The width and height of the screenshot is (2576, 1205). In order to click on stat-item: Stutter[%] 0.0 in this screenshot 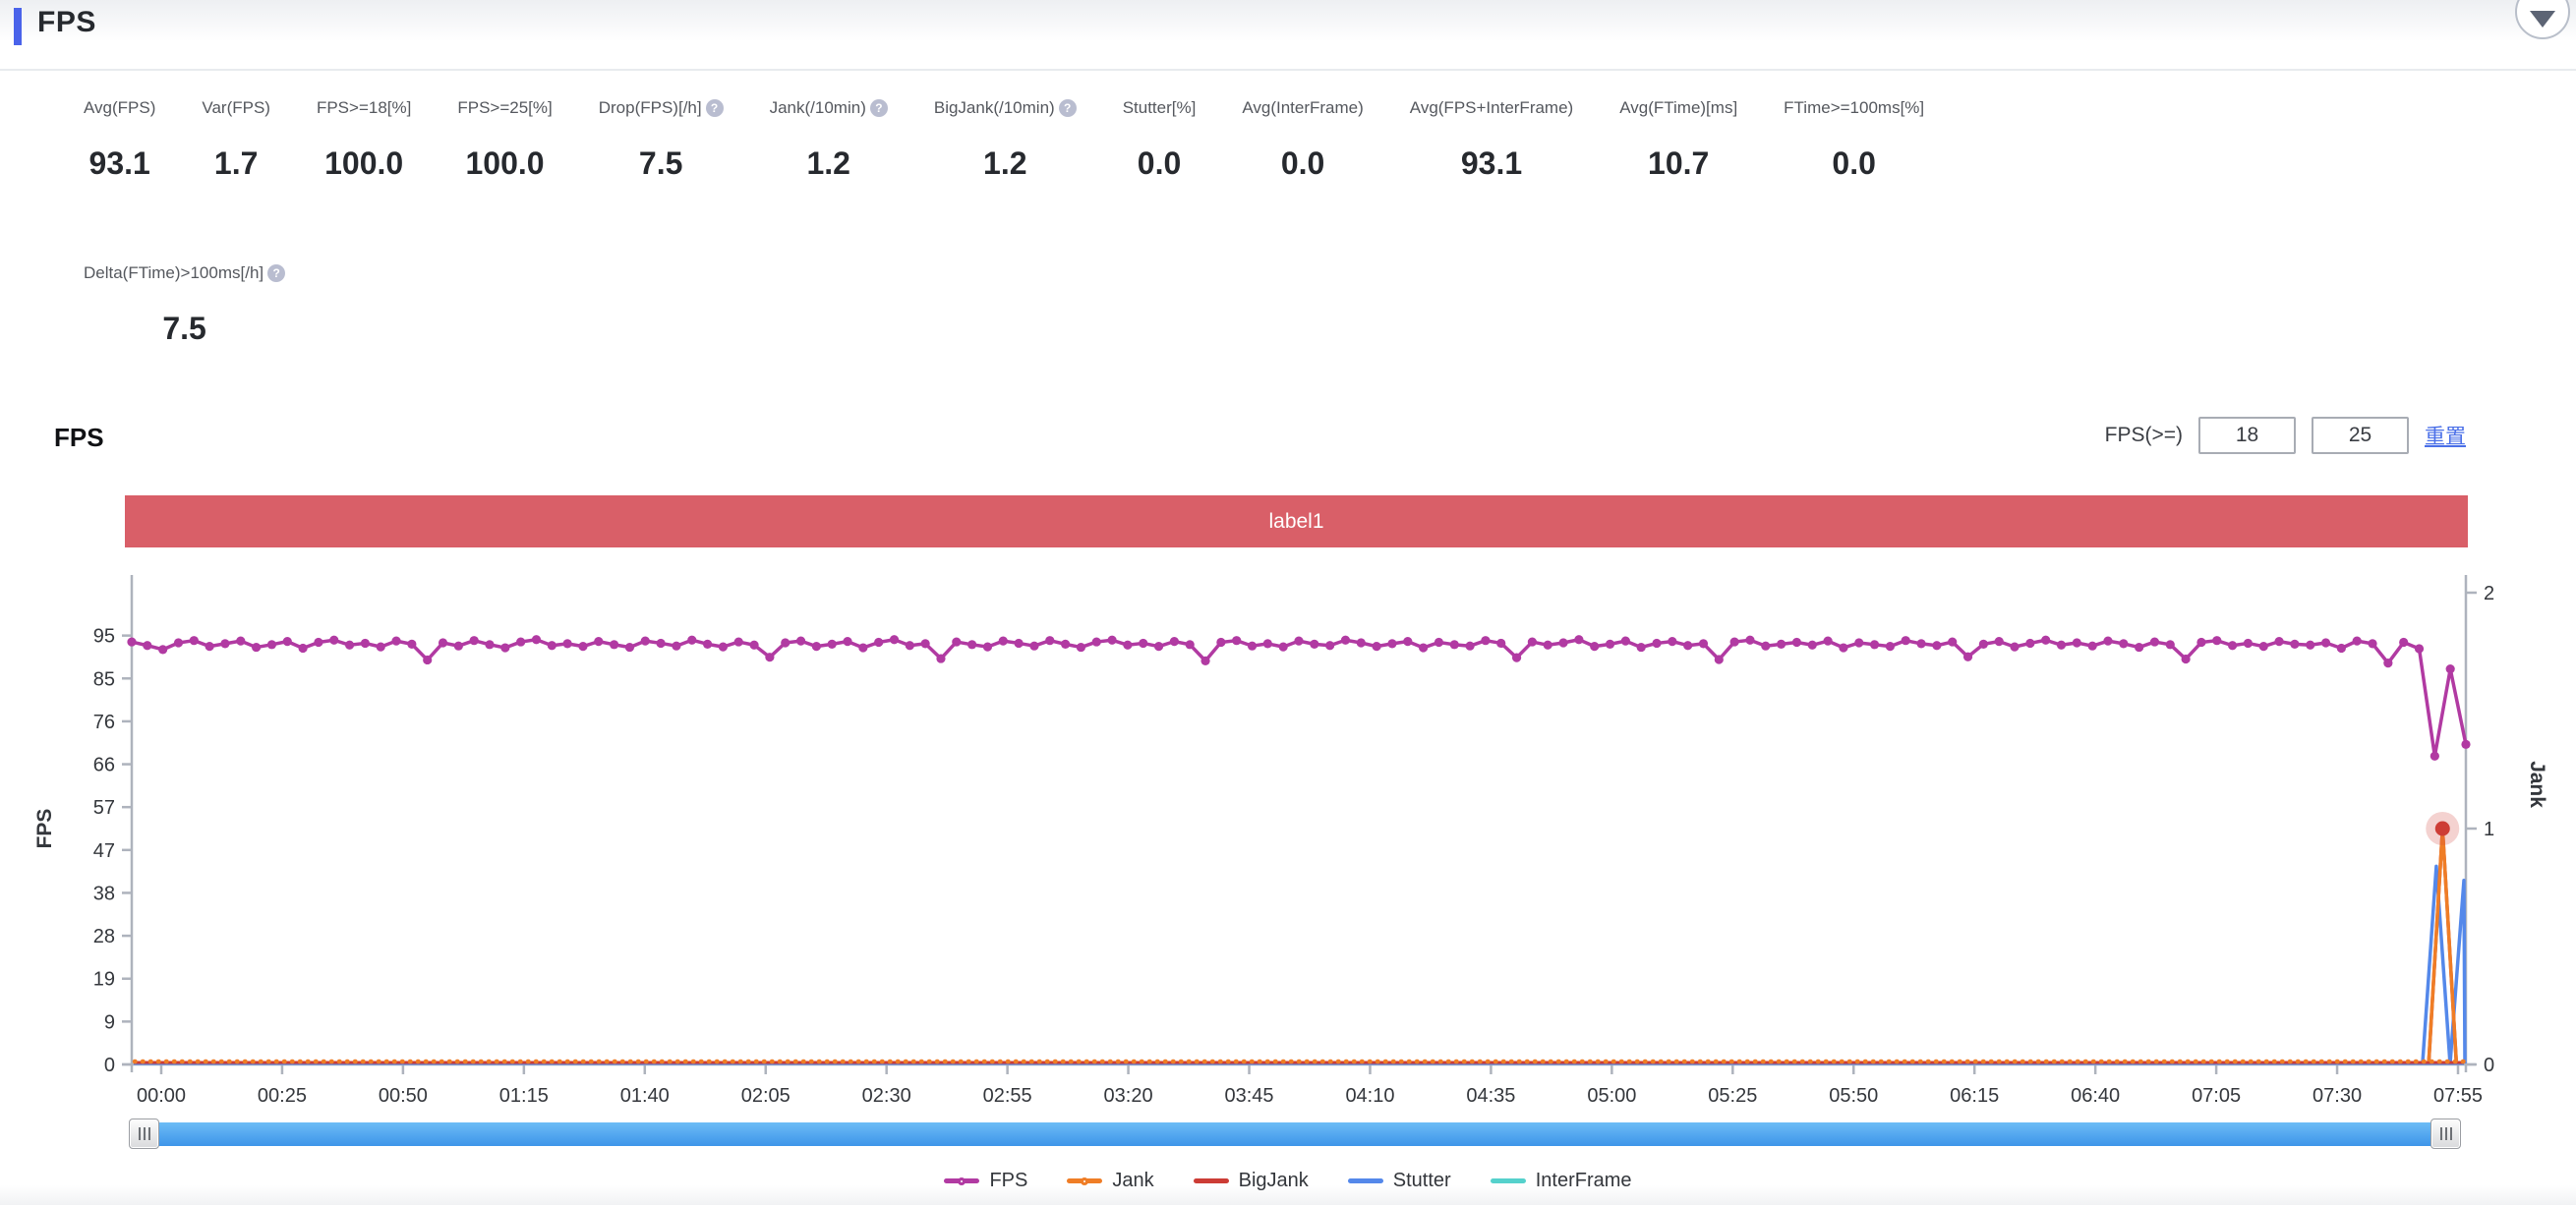, I will do `click(1160, 140)`.